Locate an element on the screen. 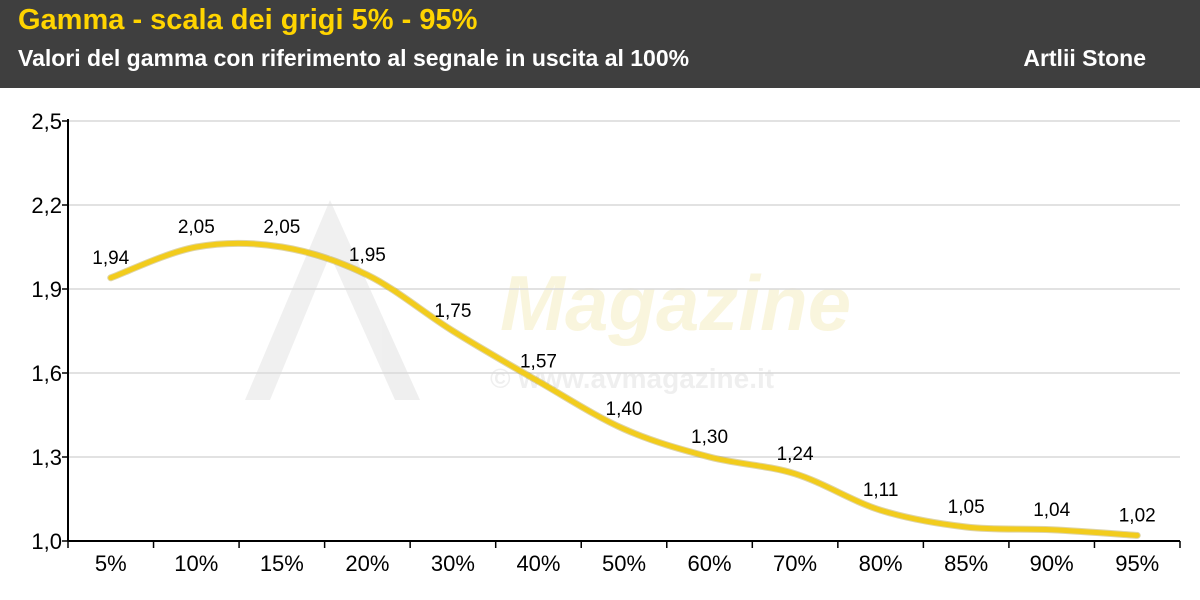  x-tick-label: 60% is located at coordinates (710, 563).